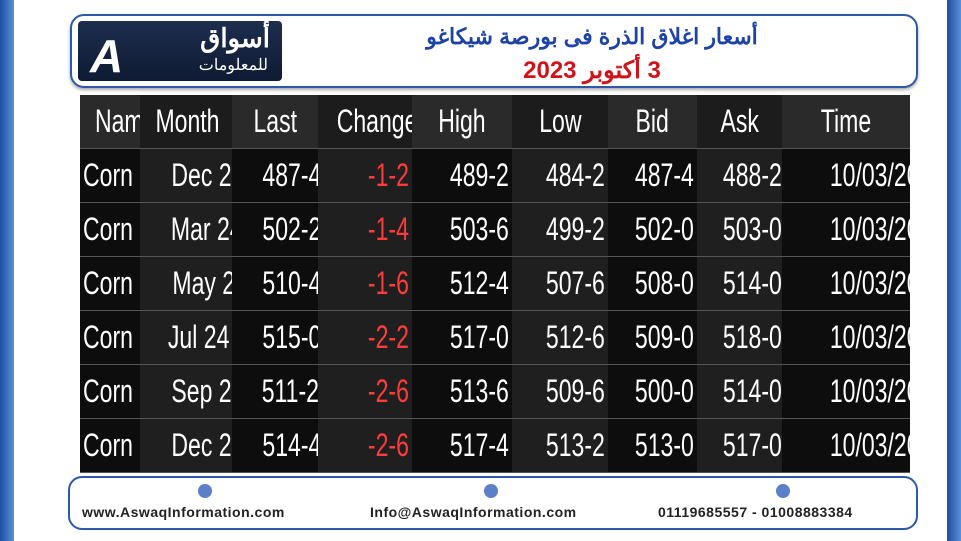 This screenshot has width=961, height=541. What do you see at coordinates (187, 121) in the screenshot?
I see `cell-text: Month` at bounding box center [187, 121].